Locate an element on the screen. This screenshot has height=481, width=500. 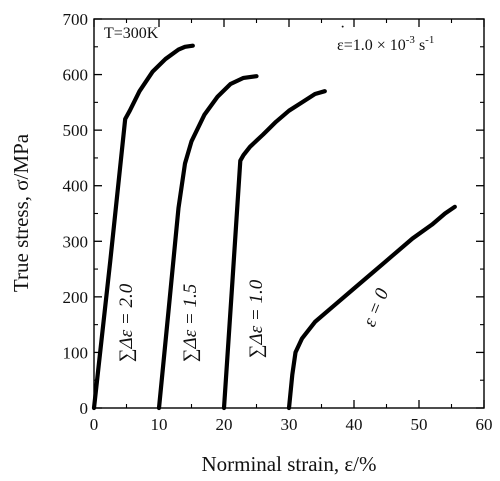
x-tick-label: 10 is located at coordinates (159, 424).